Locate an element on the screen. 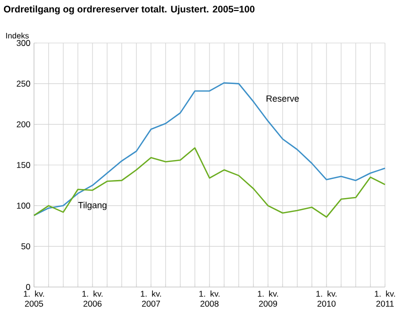 The width and height of the screenshot is (400, 320). x-tick-label: 1. kv. 2010 is located at coordinates (326, 298).